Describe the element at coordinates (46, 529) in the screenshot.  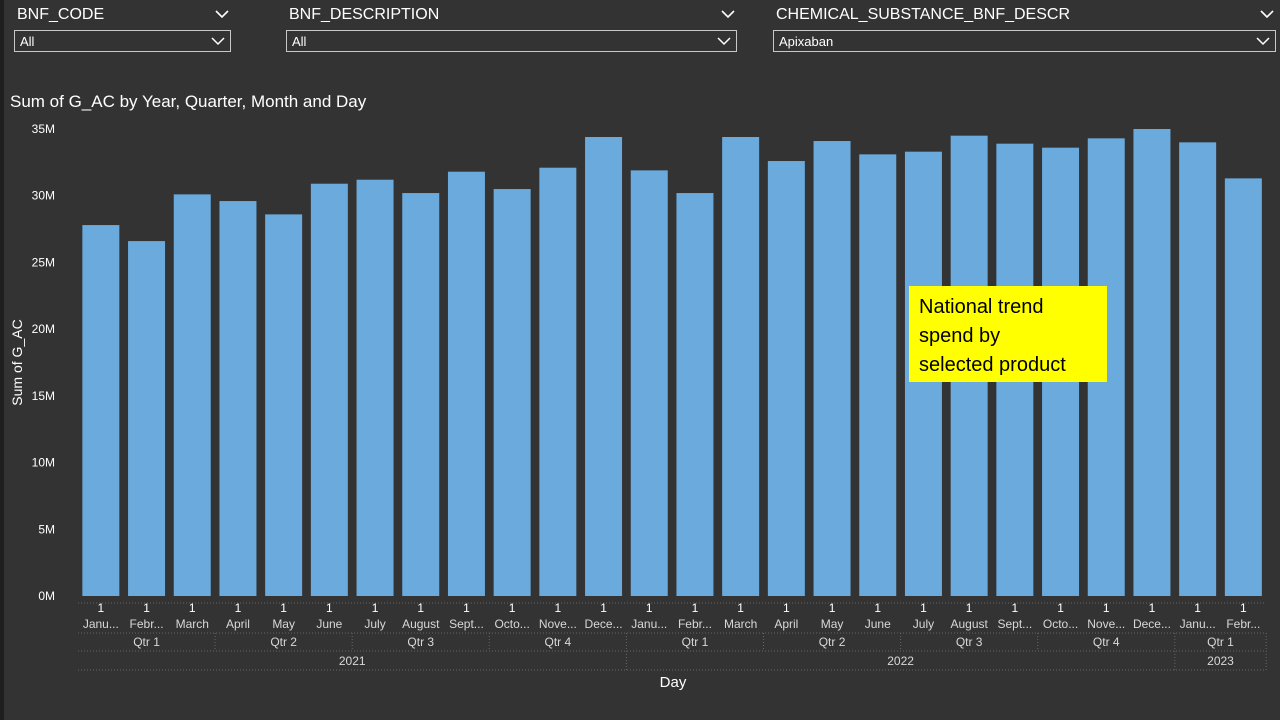
I see `y-tick-label: 5M` at that location.